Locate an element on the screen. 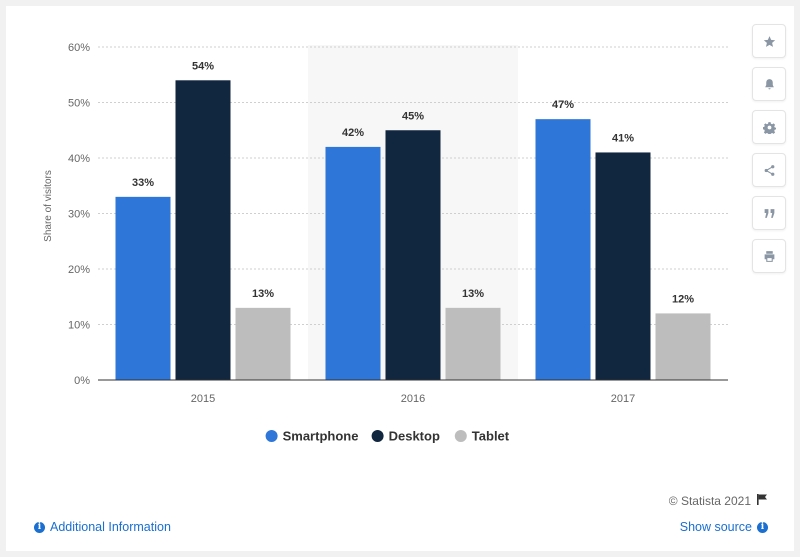  bar-desktop-2017 is located at coordinates (623, 266).